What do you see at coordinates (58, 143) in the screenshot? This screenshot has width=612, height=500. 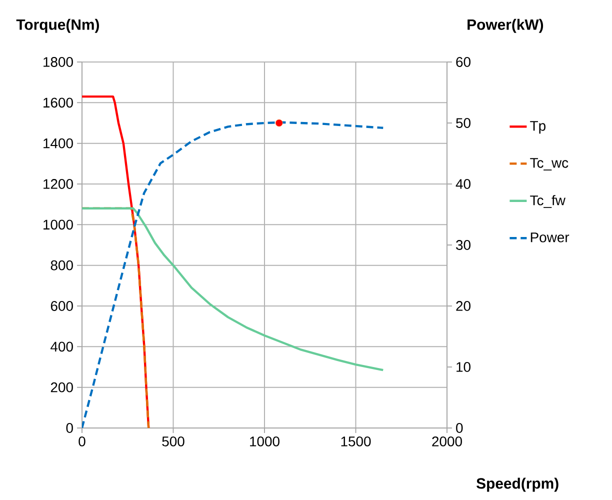 I see `y-tick-label: 1400` at bounding box center [58, 143].